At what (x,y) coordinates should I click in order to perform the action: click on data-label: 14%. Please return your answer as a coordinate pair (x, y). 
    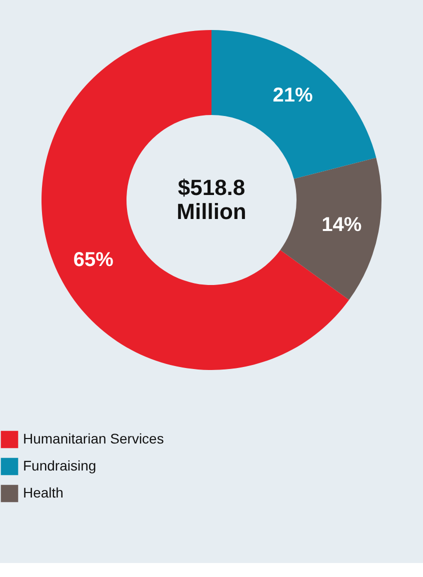
    Looking at the image, I should click on (342, 225).